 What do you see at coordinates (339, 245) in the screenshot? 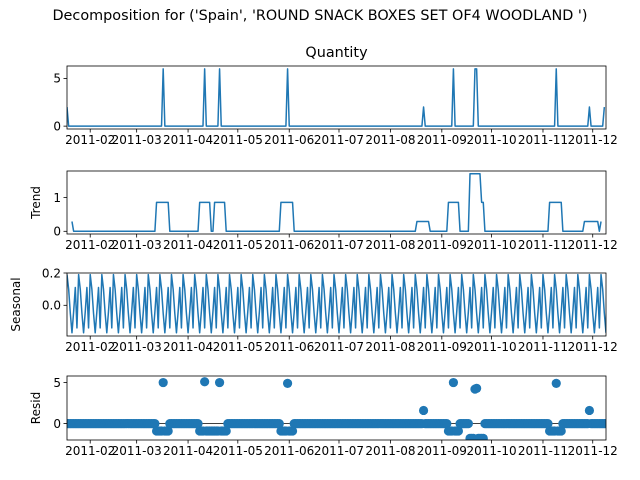
I see `trend-xtick-label: 2011-07` at bounding box center [339, 245].